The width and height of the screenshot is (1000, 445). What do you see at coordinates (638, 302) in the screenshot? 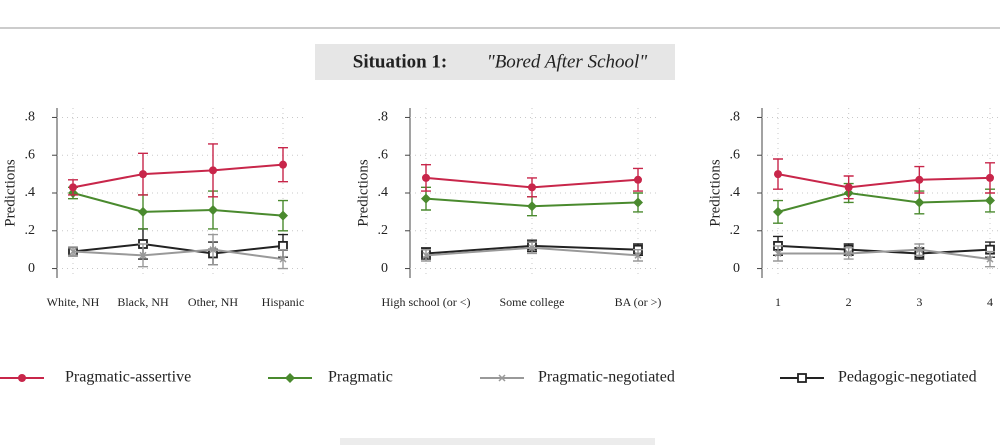
I see `x-tick-label: BA (or >)` at bounding box center [638, 302].